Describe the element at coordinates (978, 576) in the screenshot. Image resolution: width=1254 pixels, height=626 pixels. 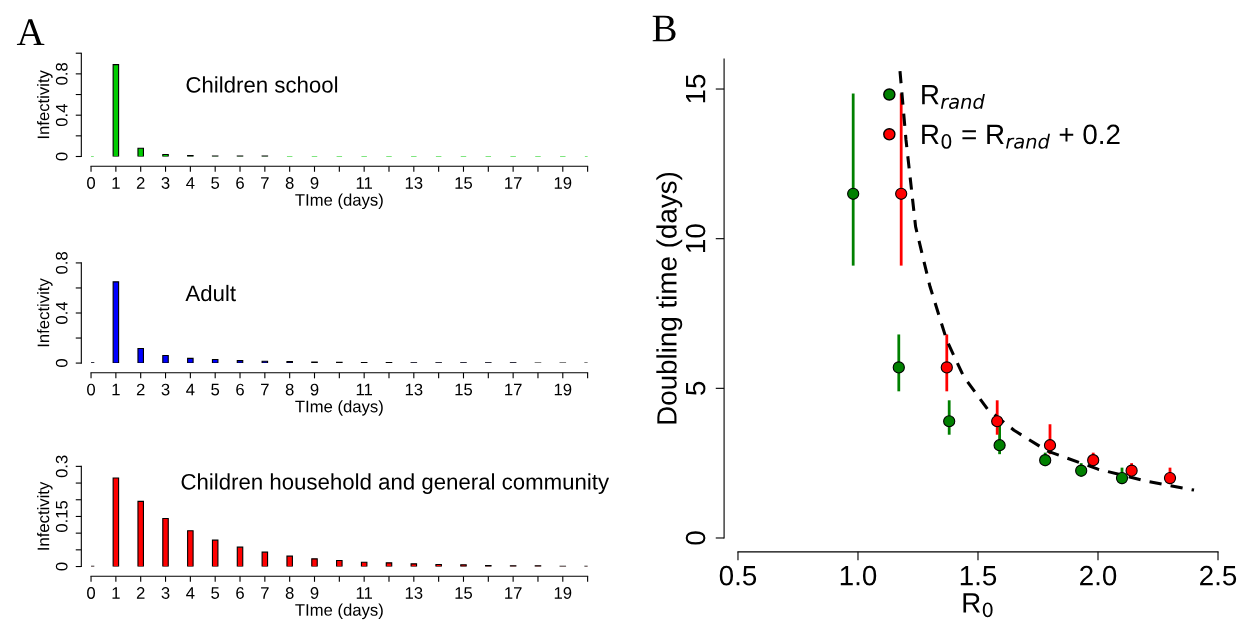
I see `x-tick-label: 1.5` at that location.